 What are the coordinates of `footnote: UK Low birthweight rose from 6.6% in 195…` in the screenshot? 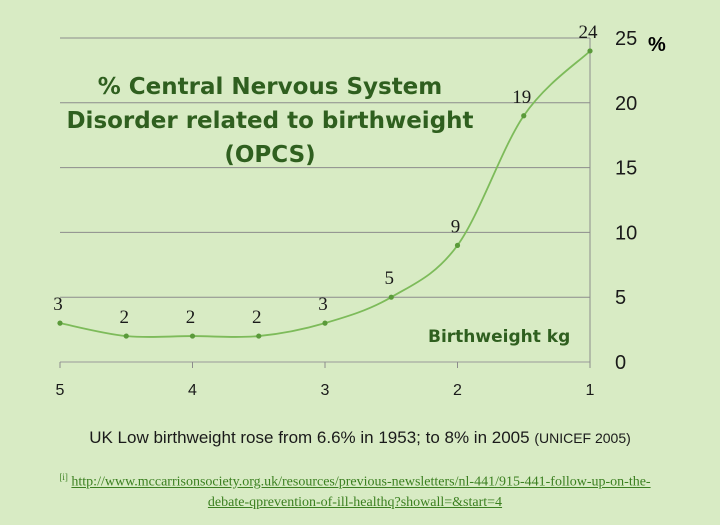 It's located at (360, 438).